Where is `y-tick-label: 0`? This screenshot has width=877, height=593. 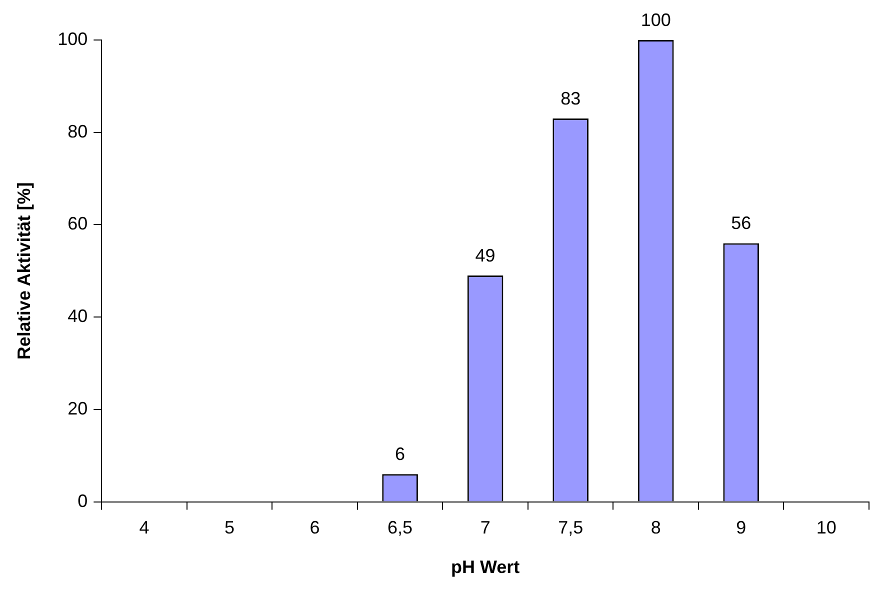
y-tick-label: 0 is located at coordinates (83, 500).